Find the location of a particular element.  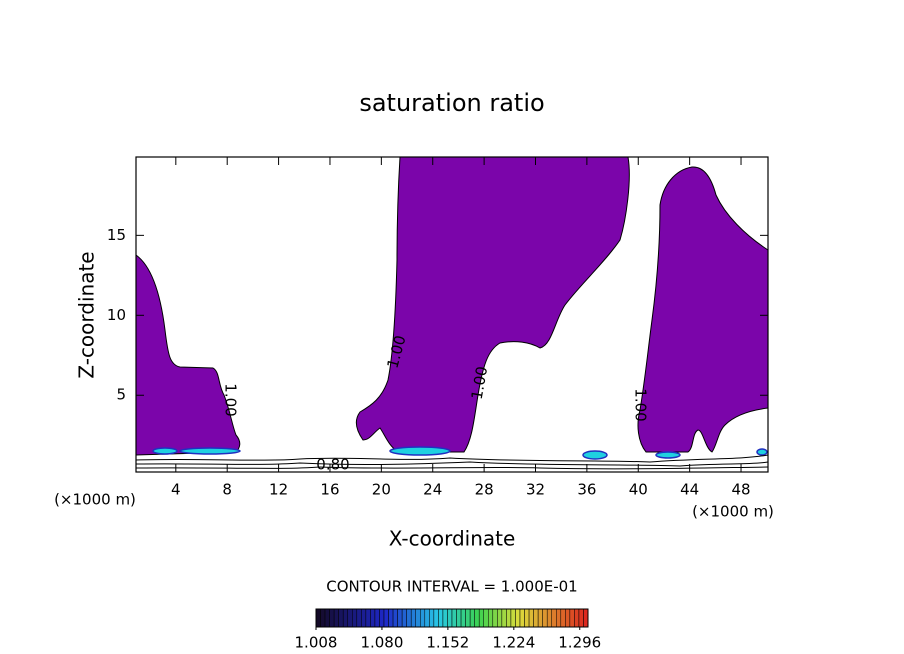

x-tick-label: 24 is located at coordinates (432, 490).